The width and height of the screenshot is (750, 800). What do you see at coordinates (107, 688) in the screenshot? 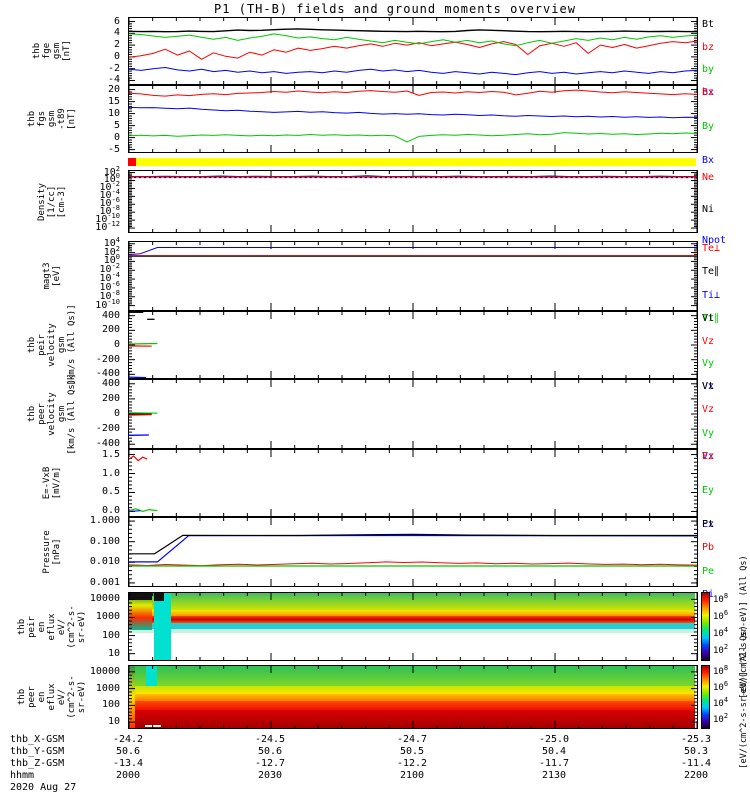
I see `ytick-label-spec-peer: 1000` at bounding box center [107, 688].